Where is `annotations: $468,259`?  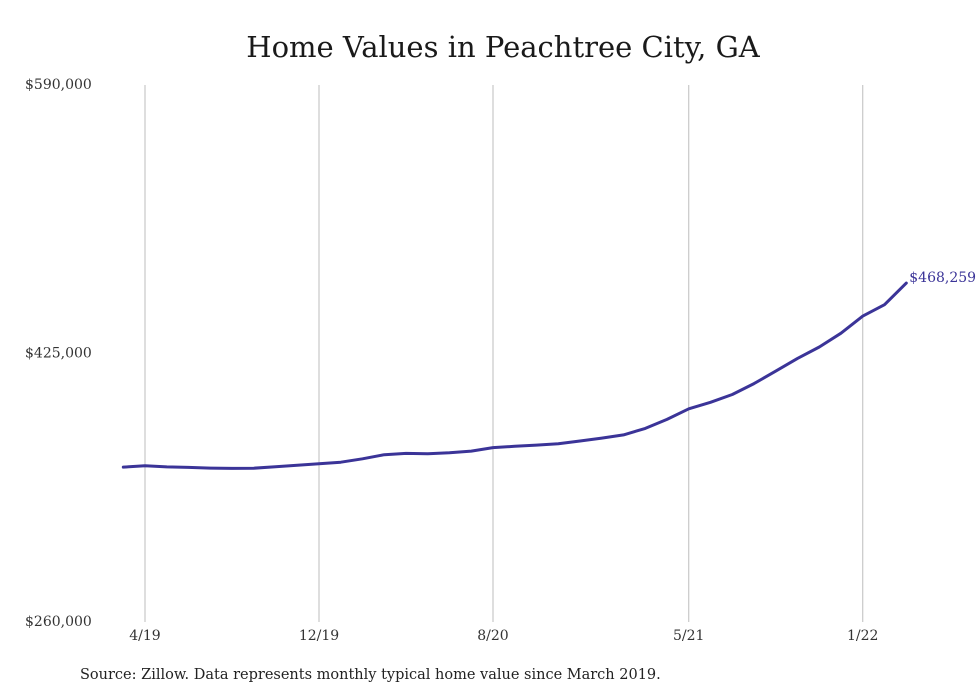
annotations: $468,259 is located at coordinates (942, 278).